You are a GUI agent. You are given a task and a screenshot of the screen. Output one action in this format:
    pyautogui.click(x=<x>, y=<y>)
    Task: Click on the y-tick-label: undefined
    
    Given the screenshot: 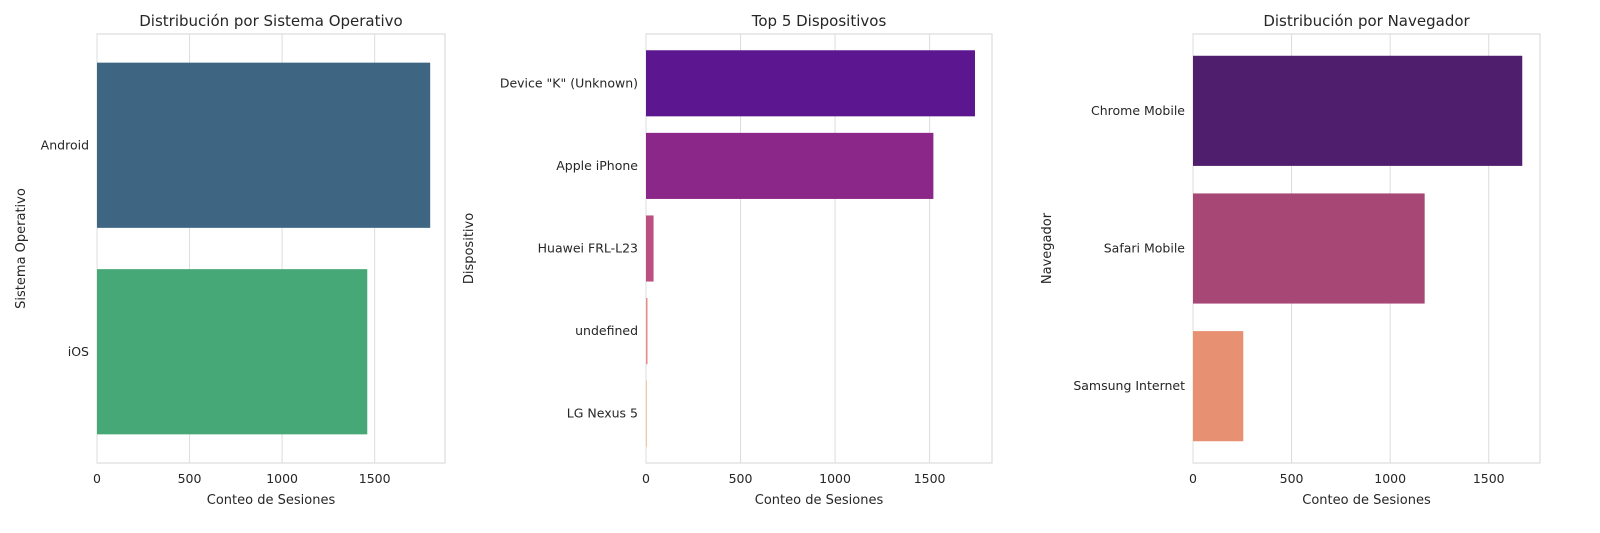 What is the action you would take?
    pyautogui.click(x=606, y=330)
    